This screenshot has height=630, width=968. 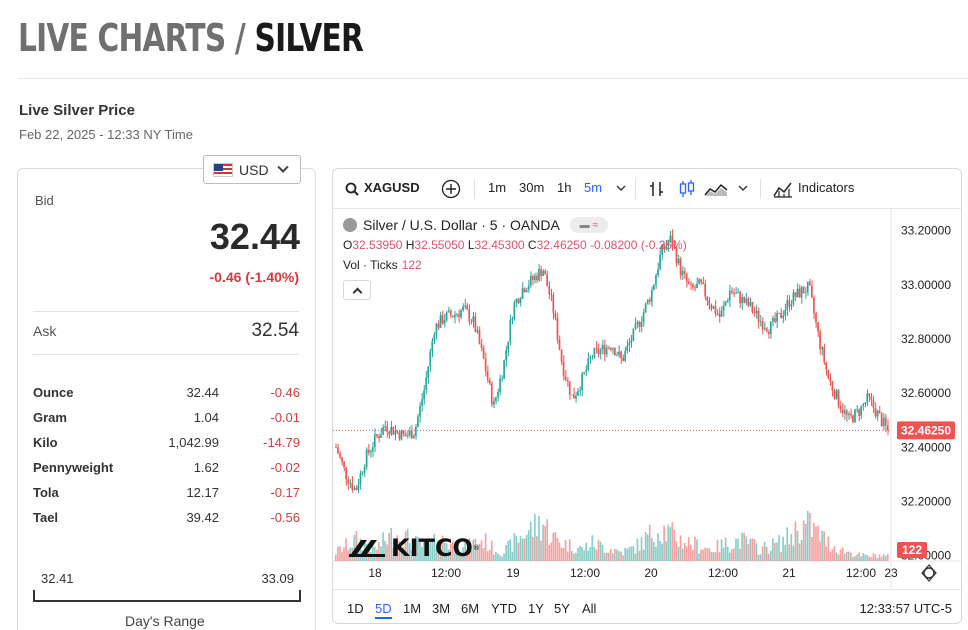 What do you see at coordinates (593, 187) in the screenshot?
I see `interval-5m: 5m` at bounding box center [593, 187].